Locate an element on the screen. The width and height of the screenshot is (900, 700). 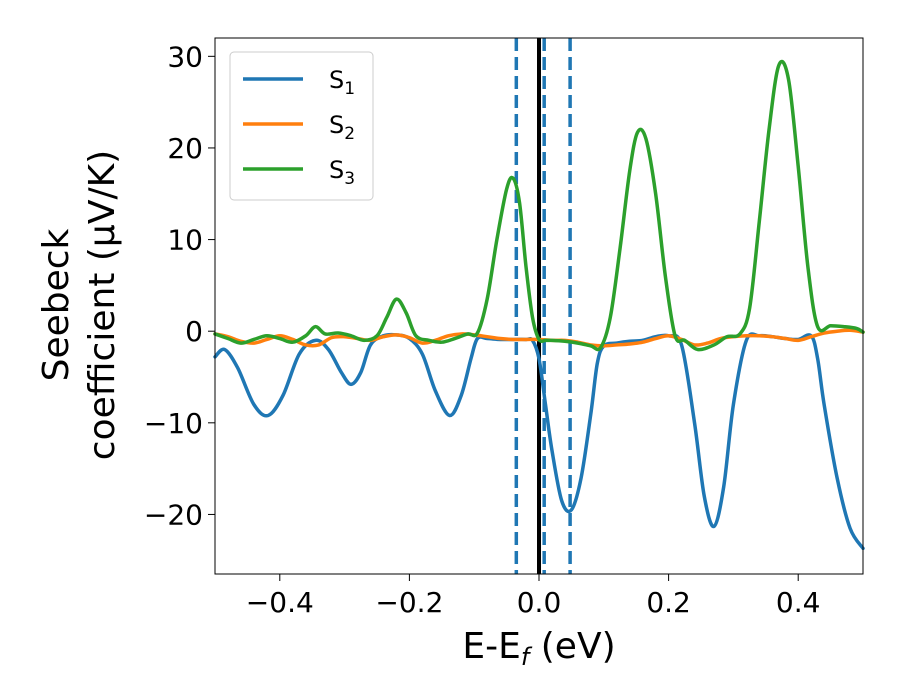
y-tick-label: 10 is located at coordinates (185, 240).